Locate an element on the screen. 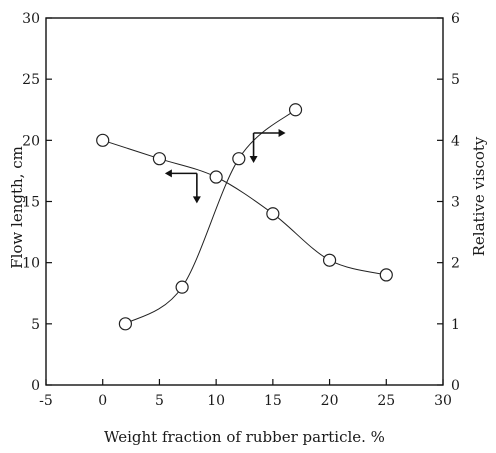 The image size is (496, 453). x-axis-ticks: -5 0 5 10 15 20 25 30 is located at coordinates (245, 394).